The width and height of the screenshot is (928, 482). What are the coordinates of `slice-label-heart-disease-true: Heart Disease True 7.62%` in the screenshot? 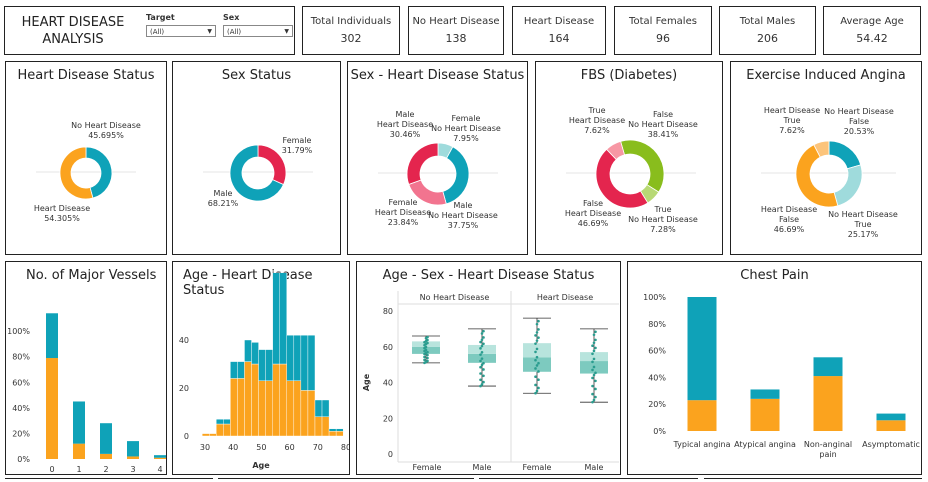 It's located at (792, 120).